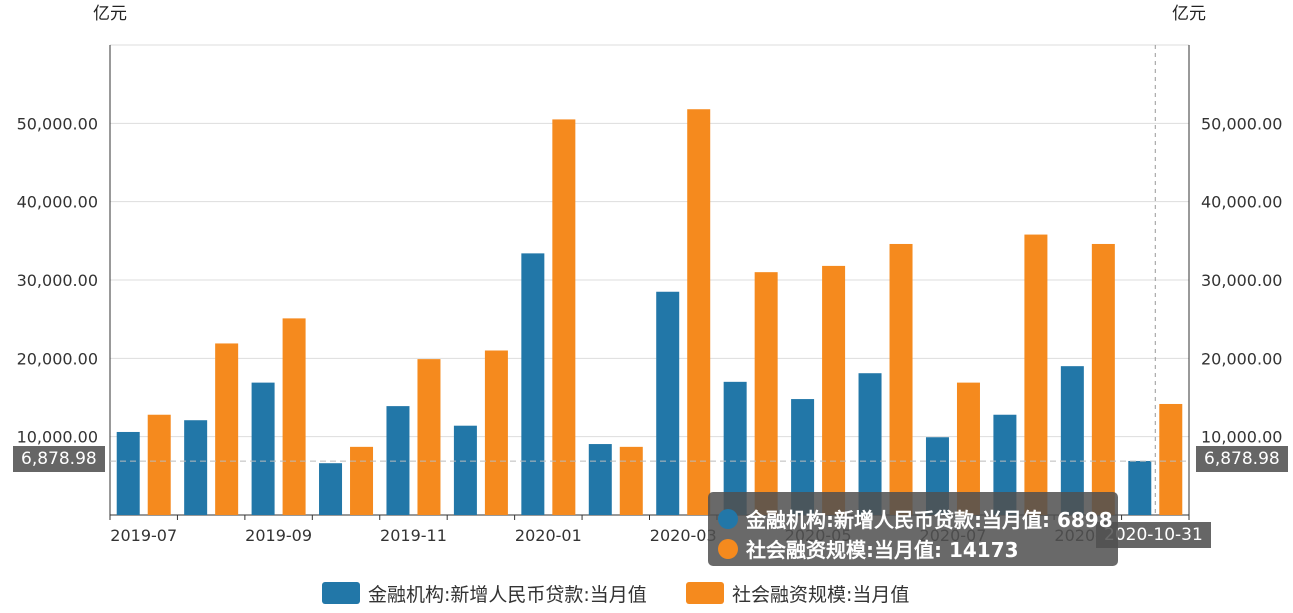 The height and width of the screenshot is (613, 1293). Describe the element at coordinates (1241, 123) in the screenshot. I see `y-tick-label-right: 50,000.00` at that location.